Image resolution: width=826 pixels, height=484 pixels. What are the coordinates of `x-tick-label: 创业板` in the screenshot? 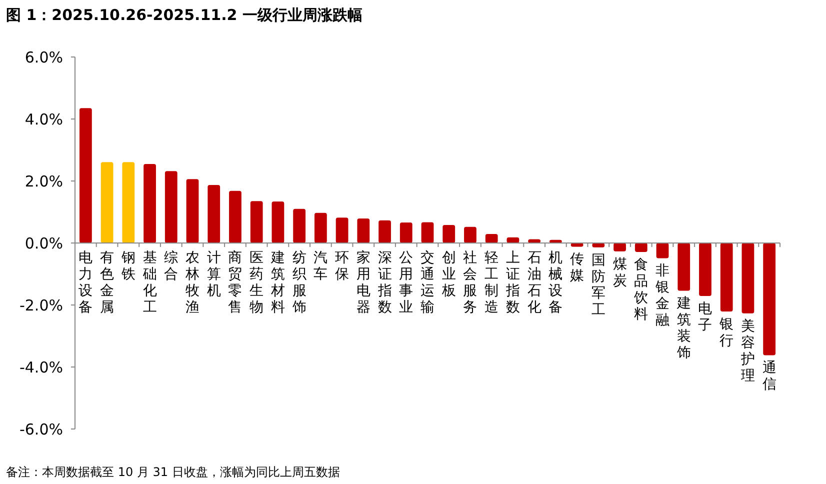 It's located at (448, 274).